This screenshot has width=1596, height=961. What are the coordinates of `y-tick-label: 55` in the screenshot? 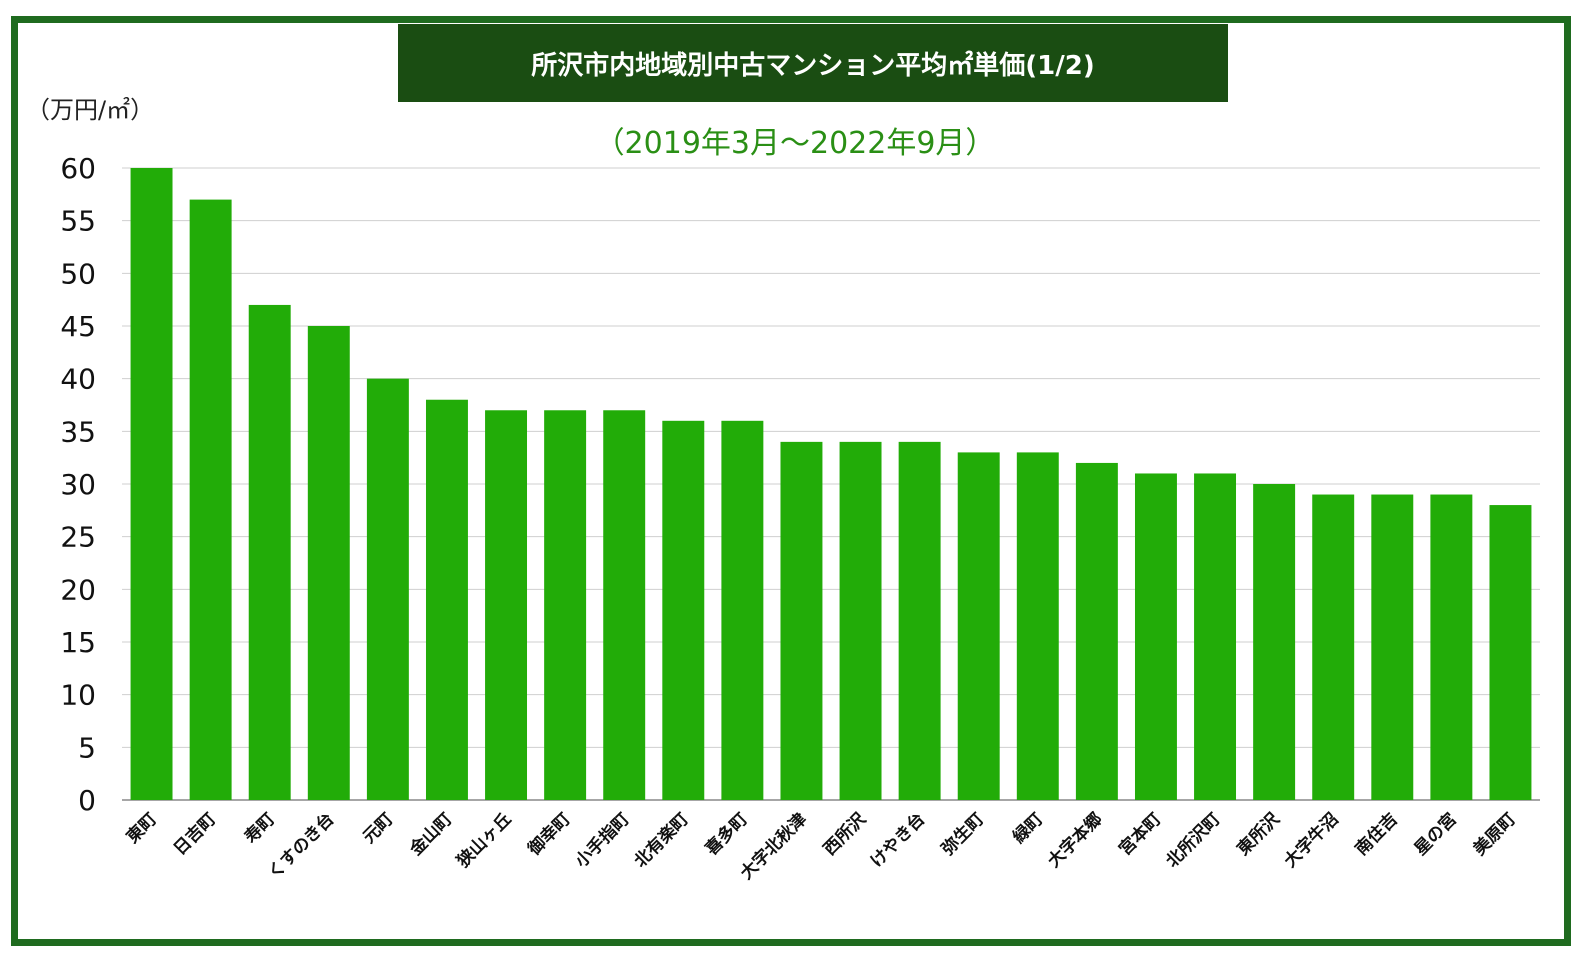 It's located at (78, 221).